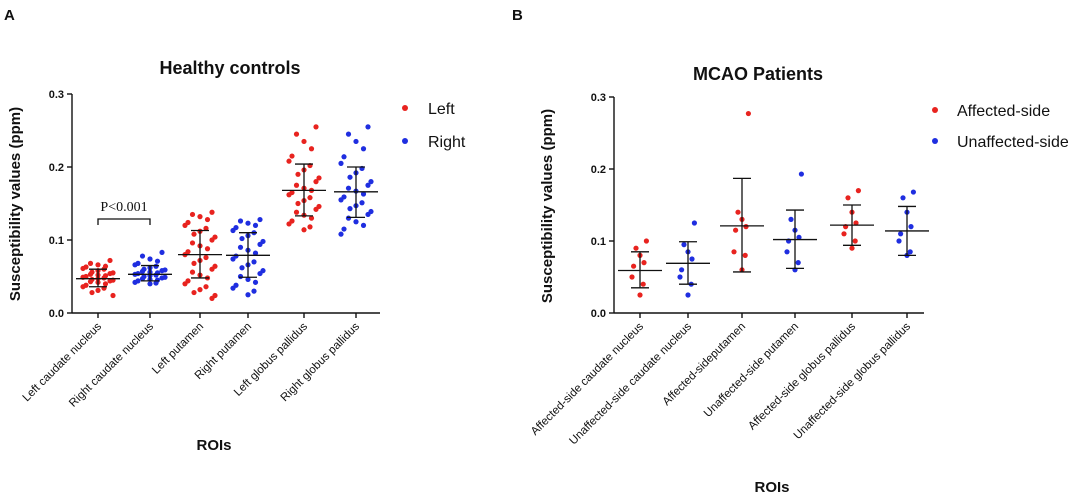 The width and height of the screenshot is (1084, 497). Describe the element at coordinates (935, 110) in the screenshot. I see `legend-marker-affected-side` at that location.